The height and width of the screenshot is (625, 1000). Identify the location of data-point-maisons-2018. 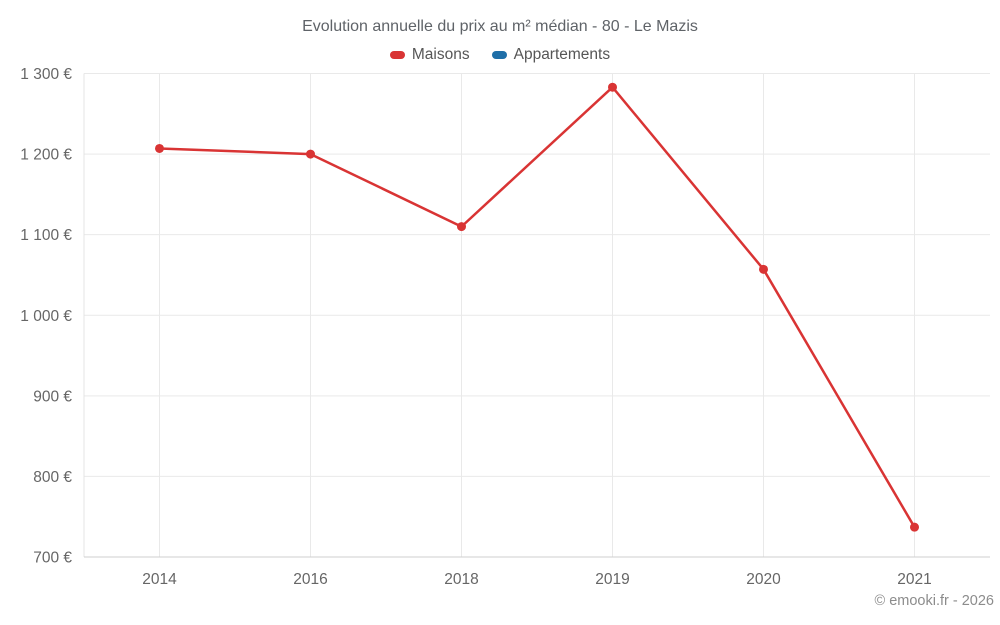
(461, 227).